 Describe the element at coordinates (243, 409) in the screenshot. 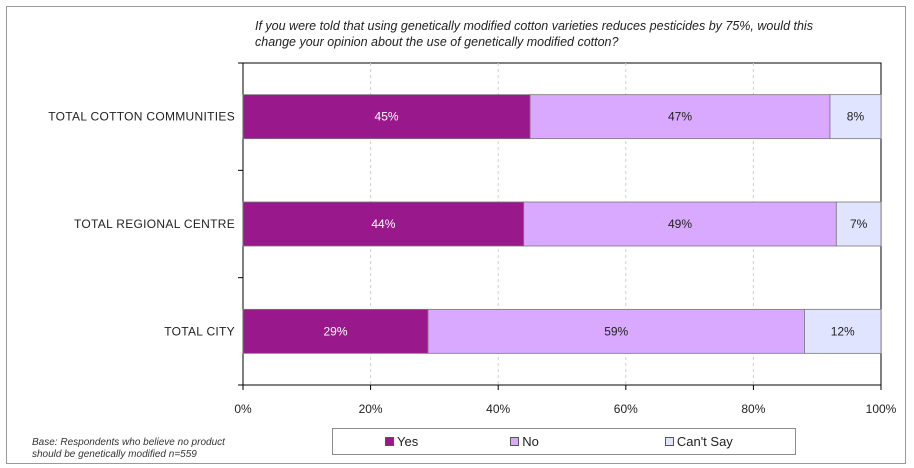

I see `x-tick-label: 0%` at that location.